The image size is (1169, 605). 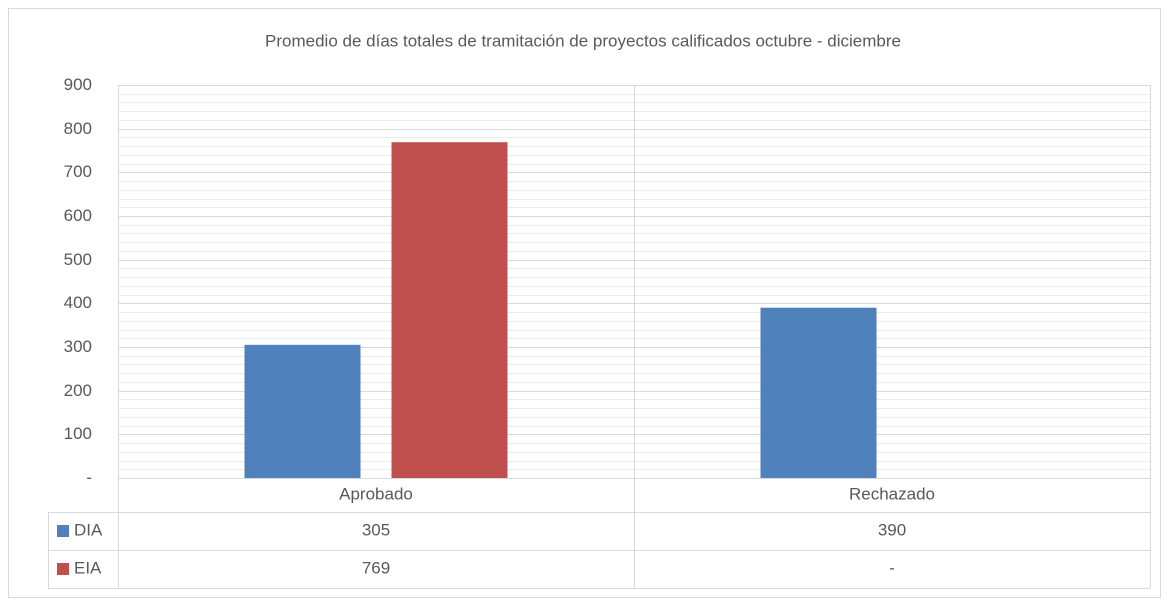 What do you see at coordinates (78, 171) in the screenshot?
I see `y-tick-label: 700` at bounding box center [78, 171].